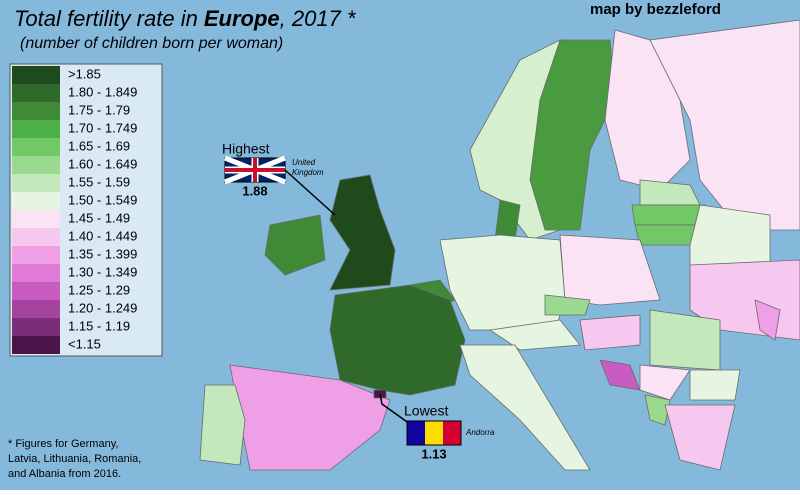  What do you see at coordinates (99, 325) in the screenshot?
I see `legend-label: 1.15 - 1.19` at bounding box center [99, 325].